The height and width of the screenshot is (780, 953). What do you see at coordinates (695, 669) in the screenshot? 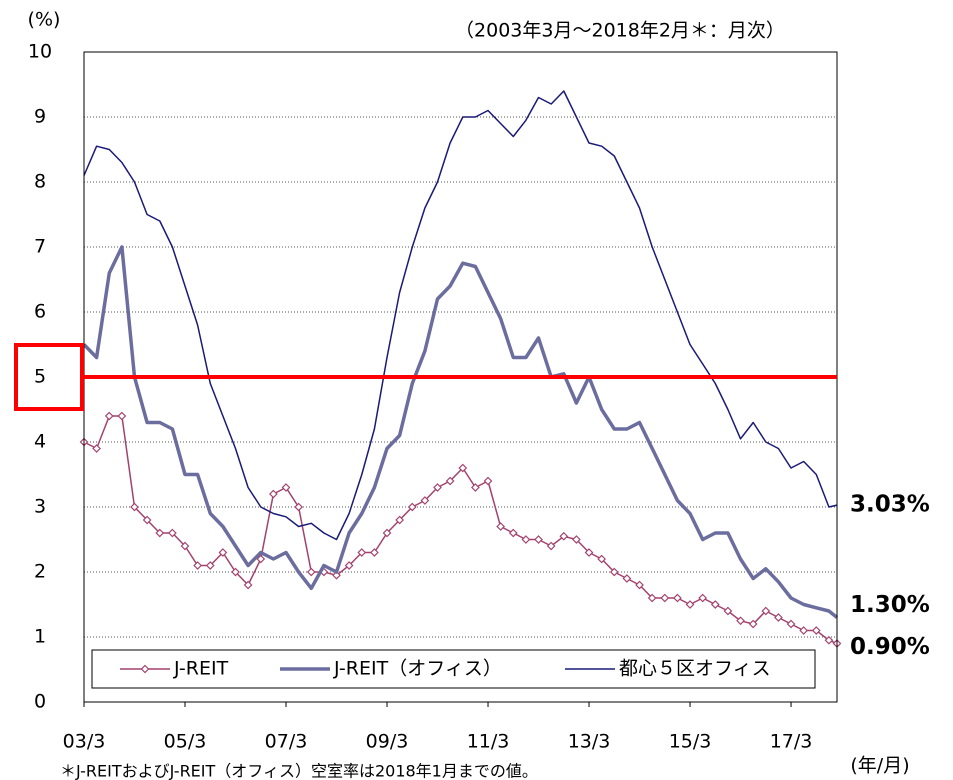
I see `legend-label: 都心５区オフィス` at bounding box center [695, 669].